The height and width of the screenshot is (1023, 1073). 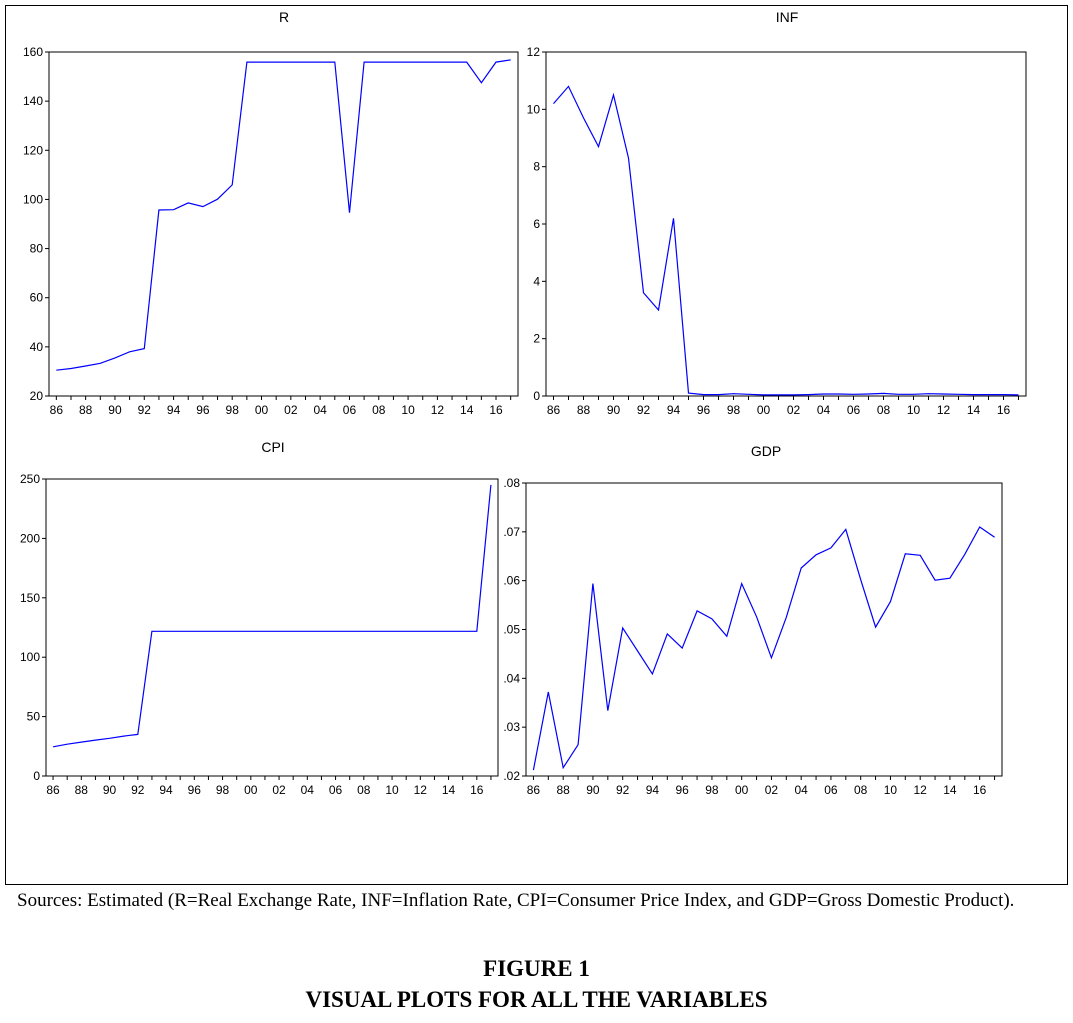 I want to click on figure-label: FIGURE 1, so click(x=536, y=968).